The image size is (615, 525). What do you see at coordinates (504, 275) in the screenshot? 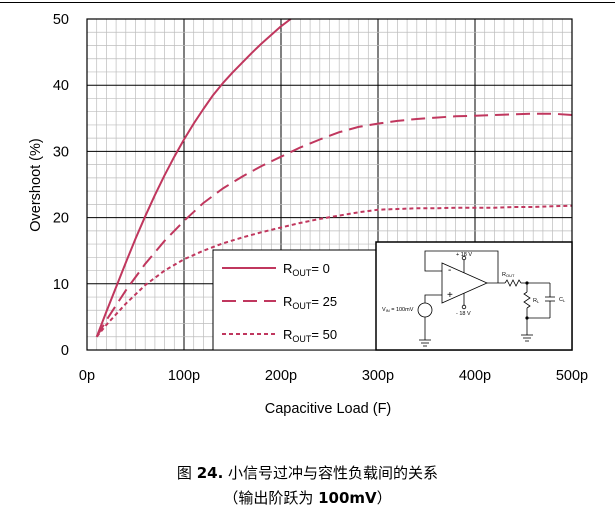
I see `rout-main: R` at bounding box center [504, 275].